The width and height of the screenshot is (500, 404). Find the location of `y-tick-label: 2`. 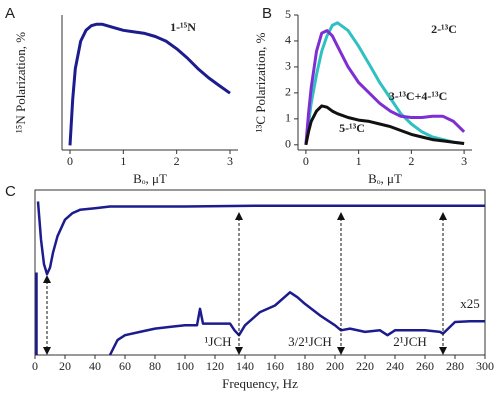

y-tick-label: 2 is located at coordinates (288, 92).